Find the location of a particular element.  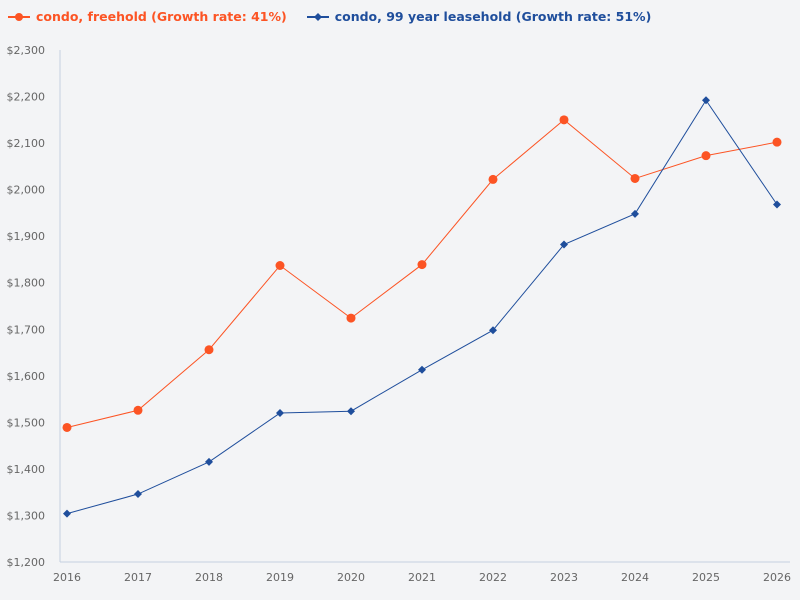

y-tick-label: $2,100 is located at coordinates (26, 143).